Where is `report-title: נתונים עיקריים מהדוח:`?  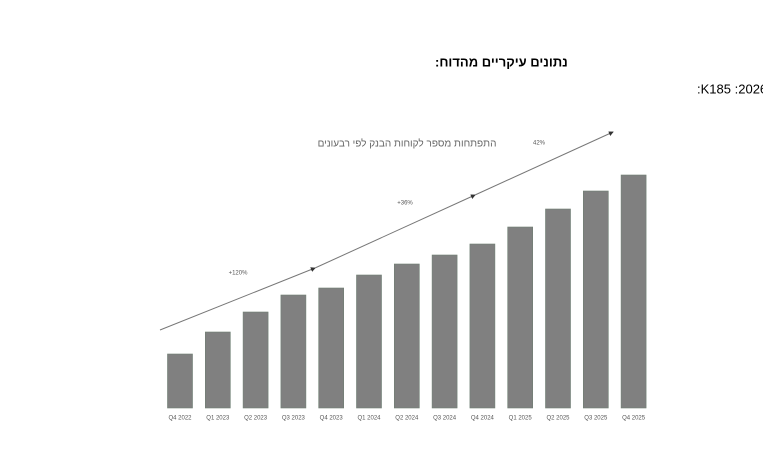 report-title: נתונים עיקריים מהדוח: is located at coordinates (501, 61).